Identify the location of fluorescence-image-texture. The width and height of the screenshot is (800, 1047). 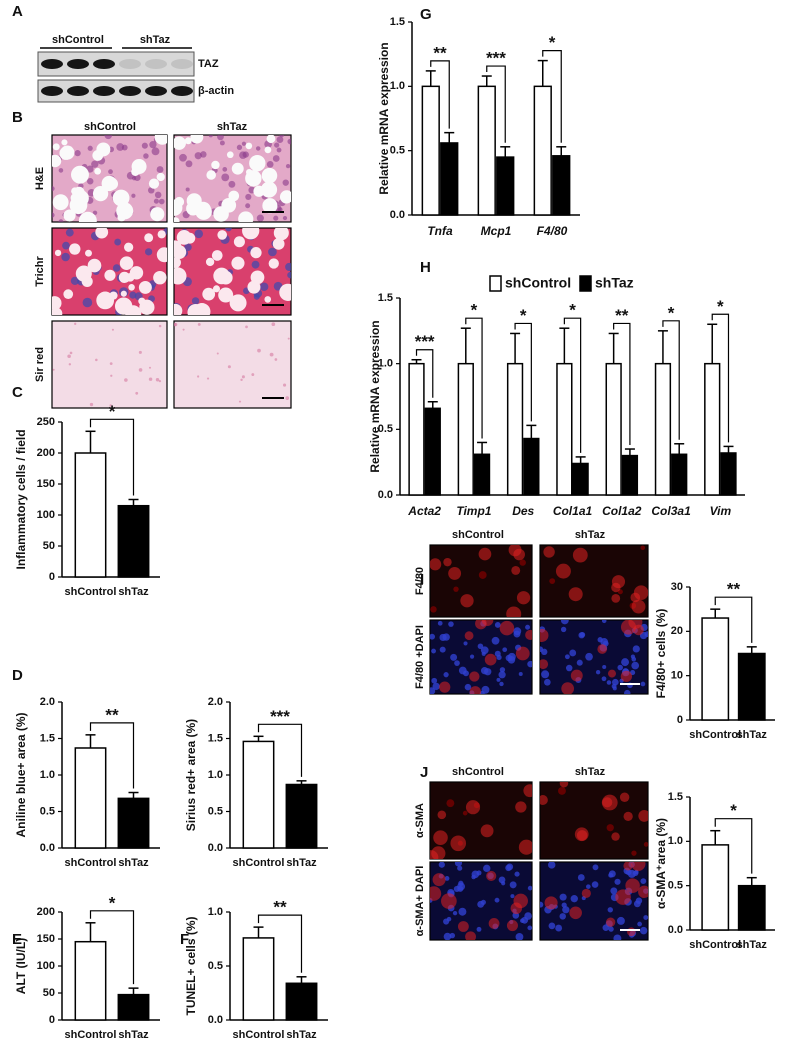
(594, 819).